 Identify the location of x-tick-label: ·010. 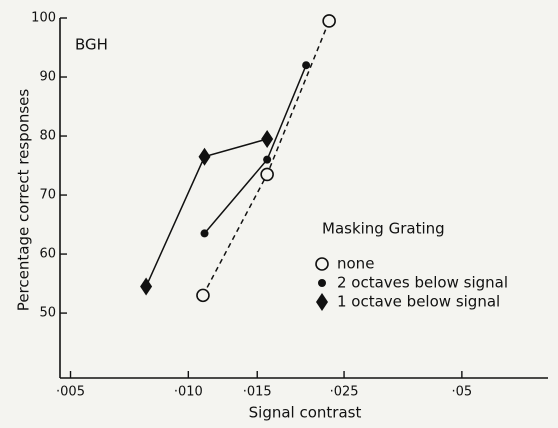
(188, 392).